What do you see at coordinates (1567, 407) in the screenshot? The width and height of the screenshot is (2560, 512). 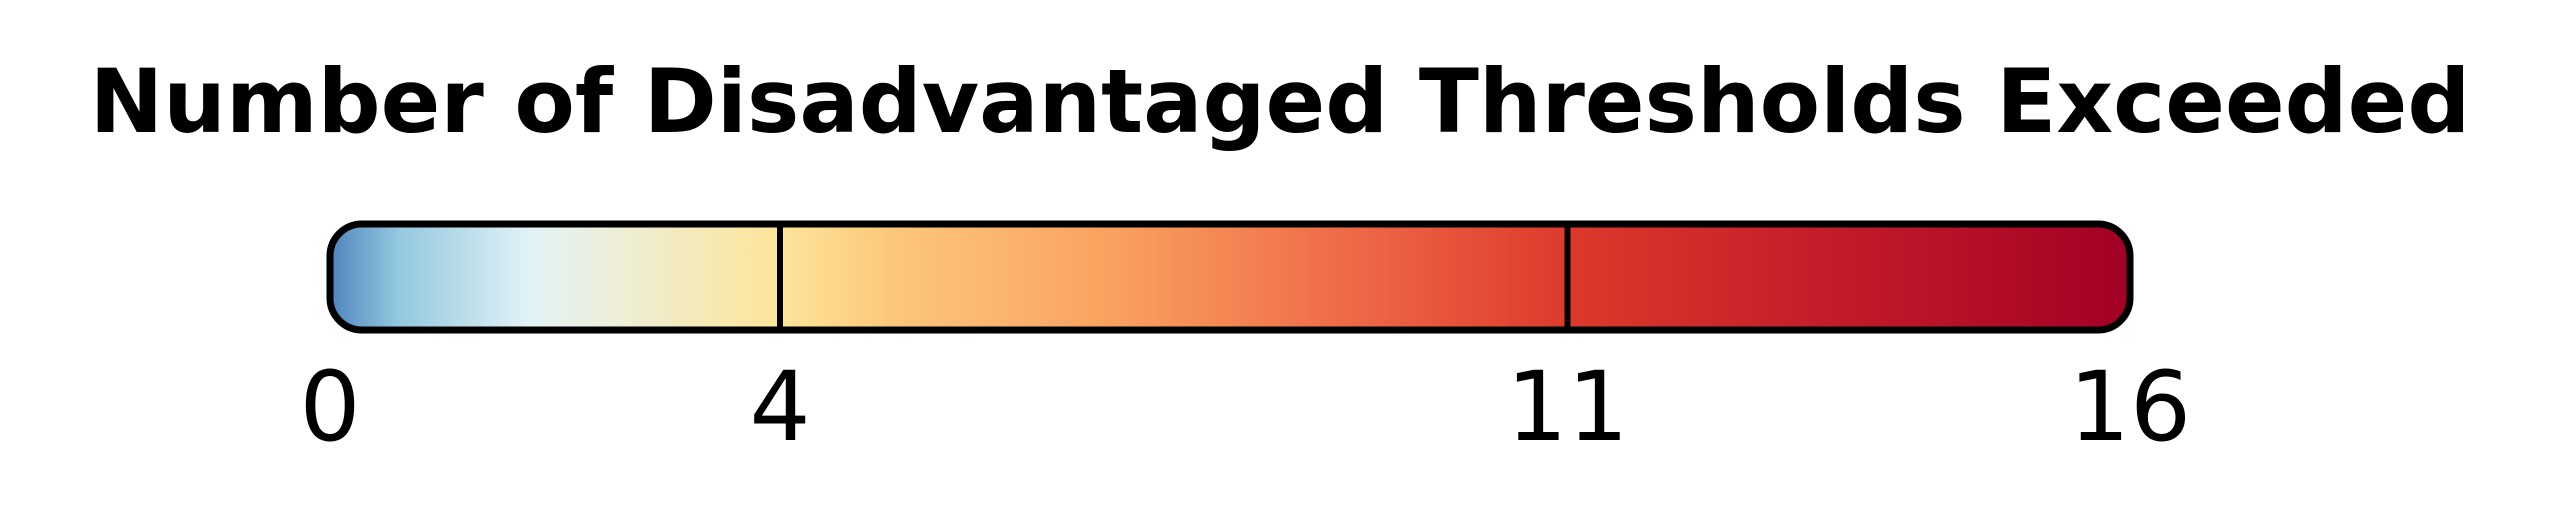 I see `tick-label: 11` at bounding box center [1567, 407].